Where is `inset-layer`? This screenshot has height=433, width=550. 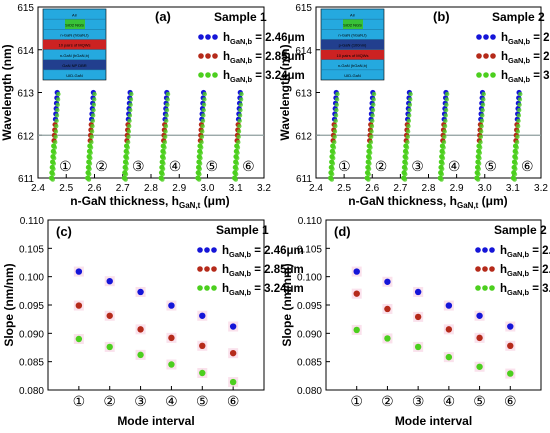 inset-layer is located at coordinates (75, 24).